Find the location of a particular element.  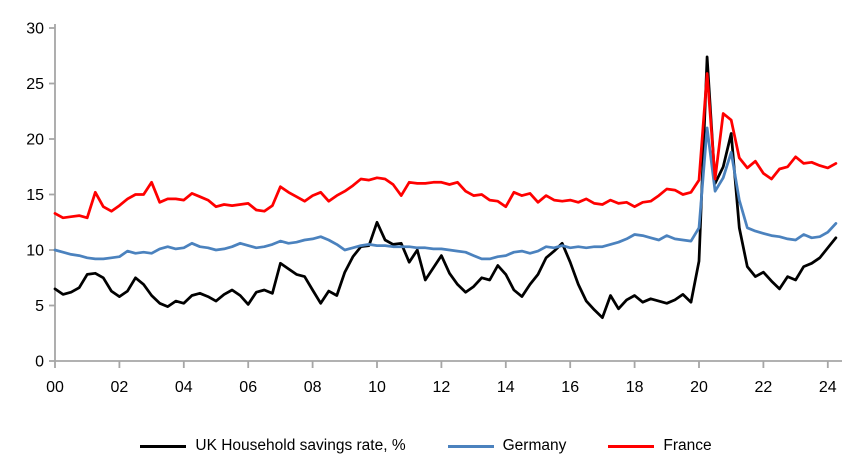

y-tick-label: 0 is located at coordinates (39, 362).